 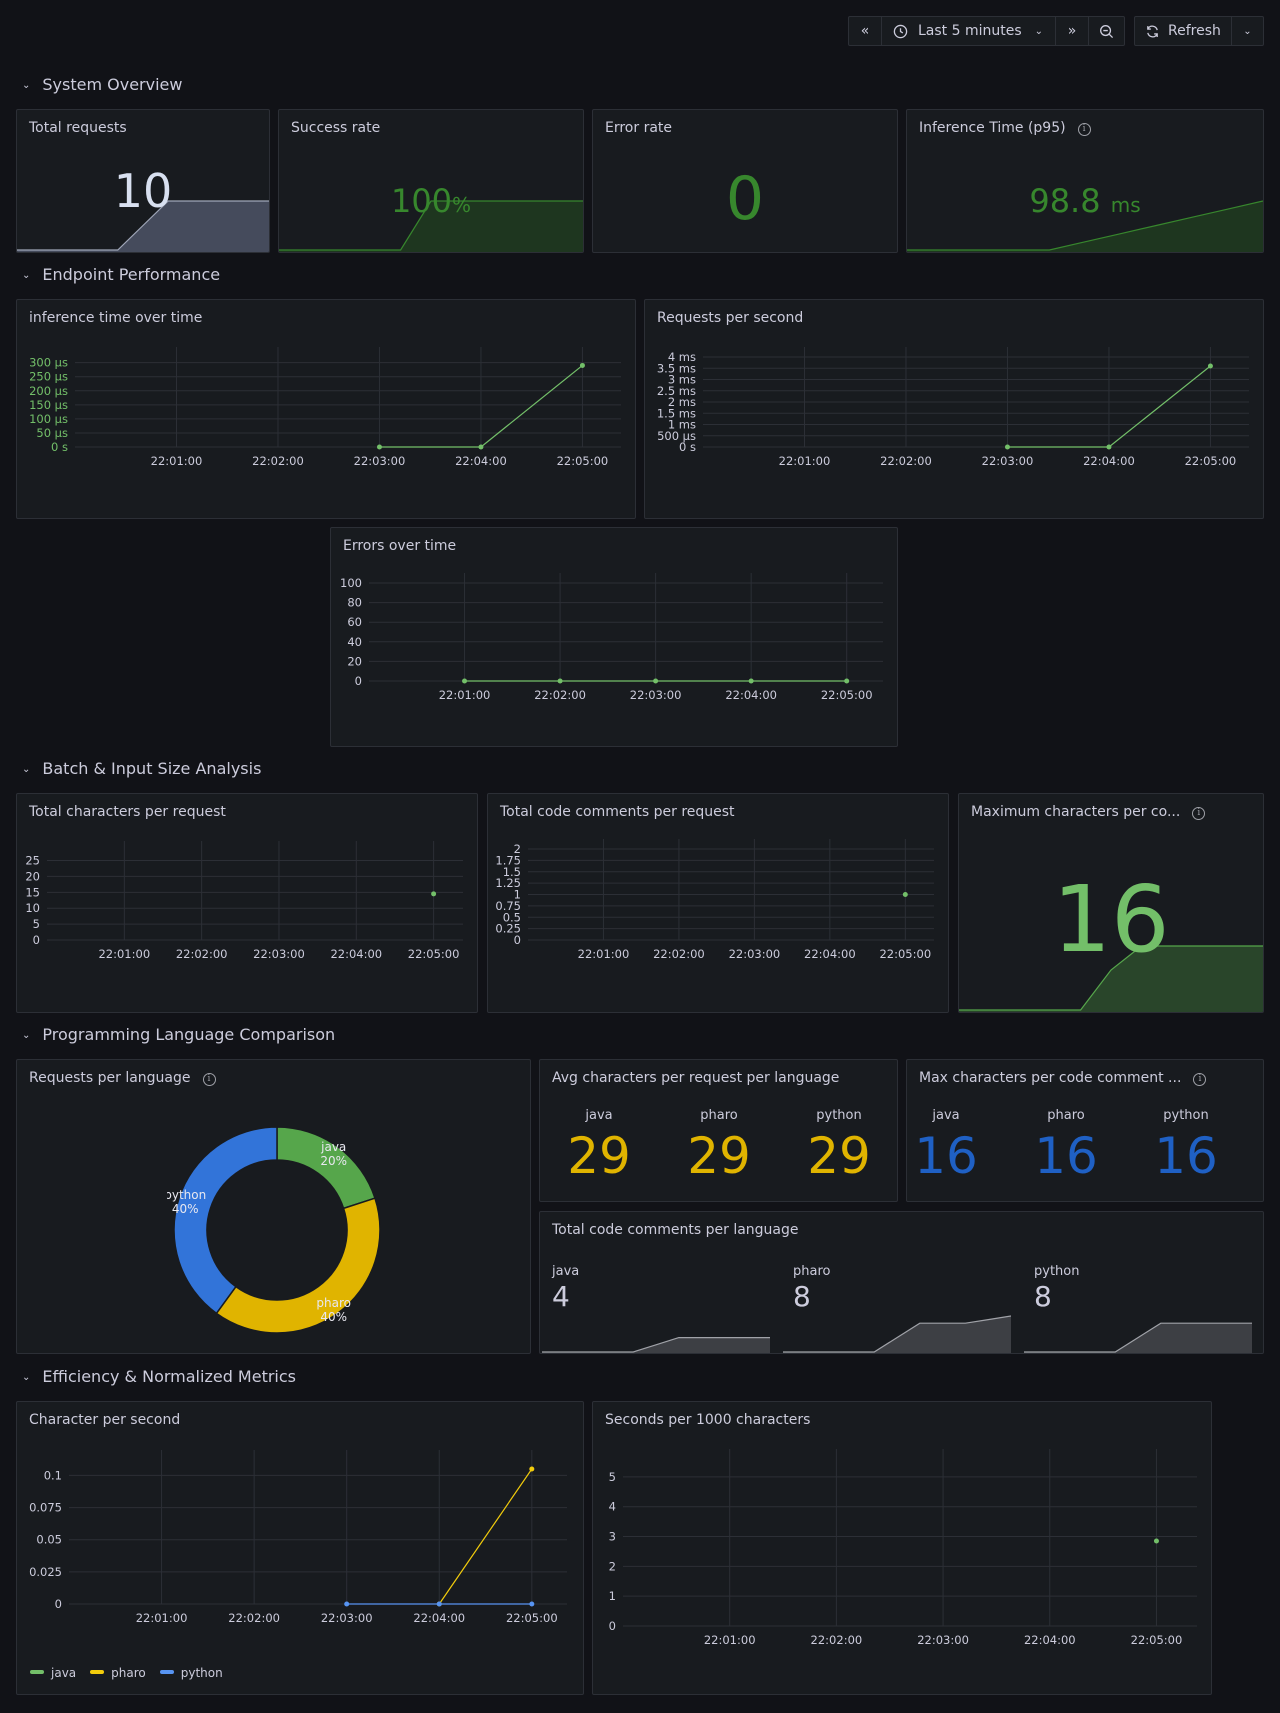 I want to click on panel-inference-time: Inference Time (p95) i 98.8 ms, so click(x=1085, y=181).